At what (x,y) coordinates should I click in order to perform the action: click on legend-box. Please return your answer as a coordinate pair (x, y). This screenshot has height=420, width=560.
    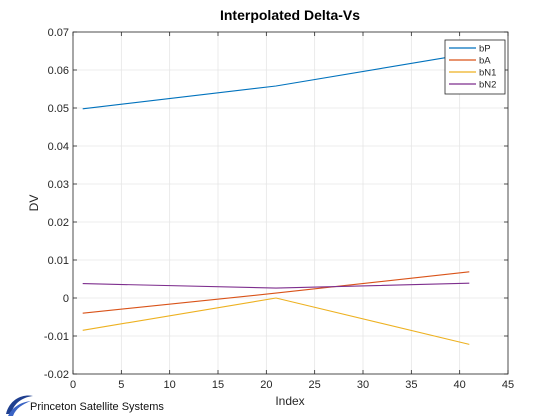
    Looking at the image, I should click on (475, 67).